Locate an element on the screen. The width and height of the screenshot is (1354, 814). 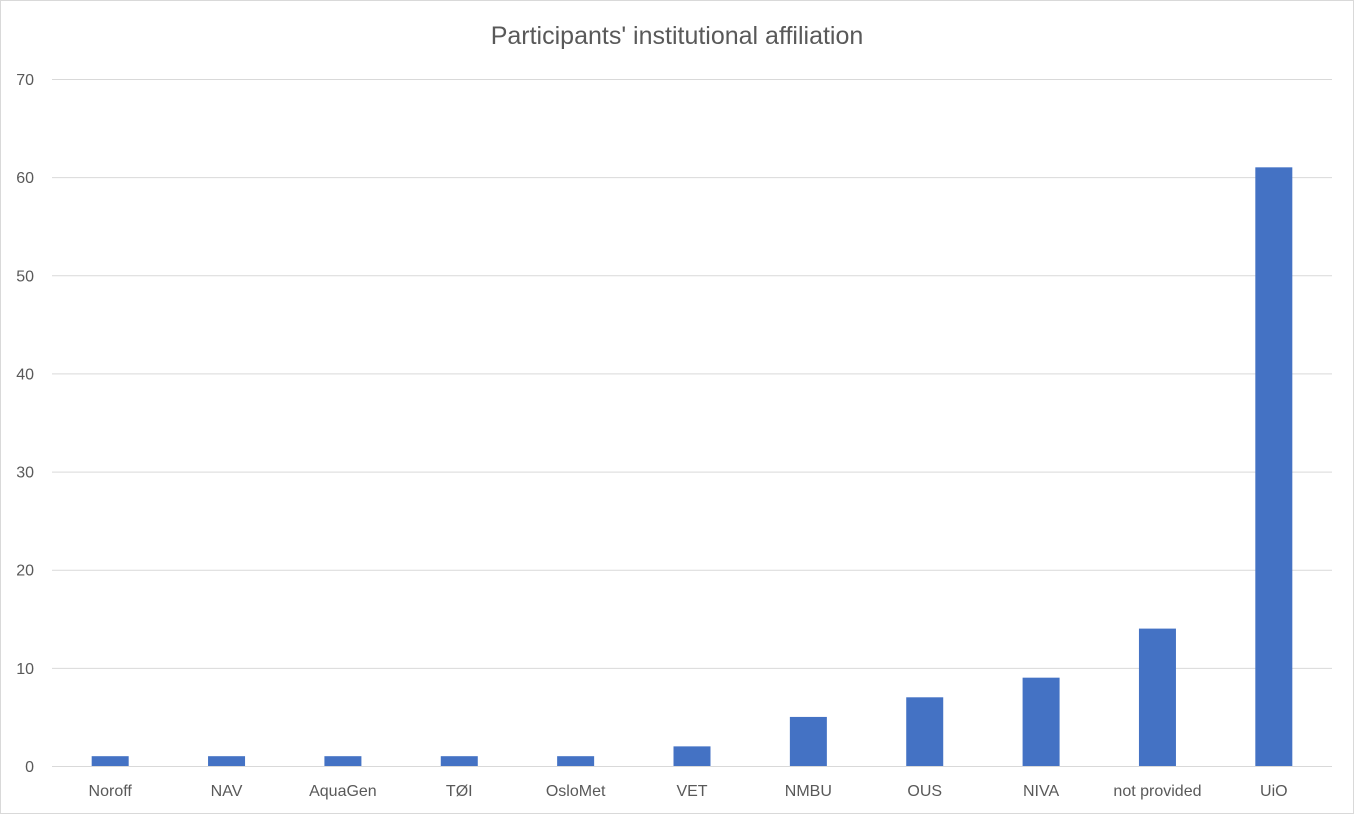
chart-title: Participants' institutional affiliation is located at coordinates (677, 36).